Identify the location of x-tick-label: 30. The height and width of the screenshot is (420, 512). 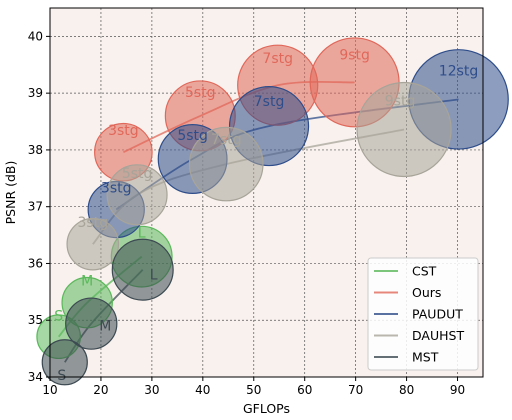
(151, 390).